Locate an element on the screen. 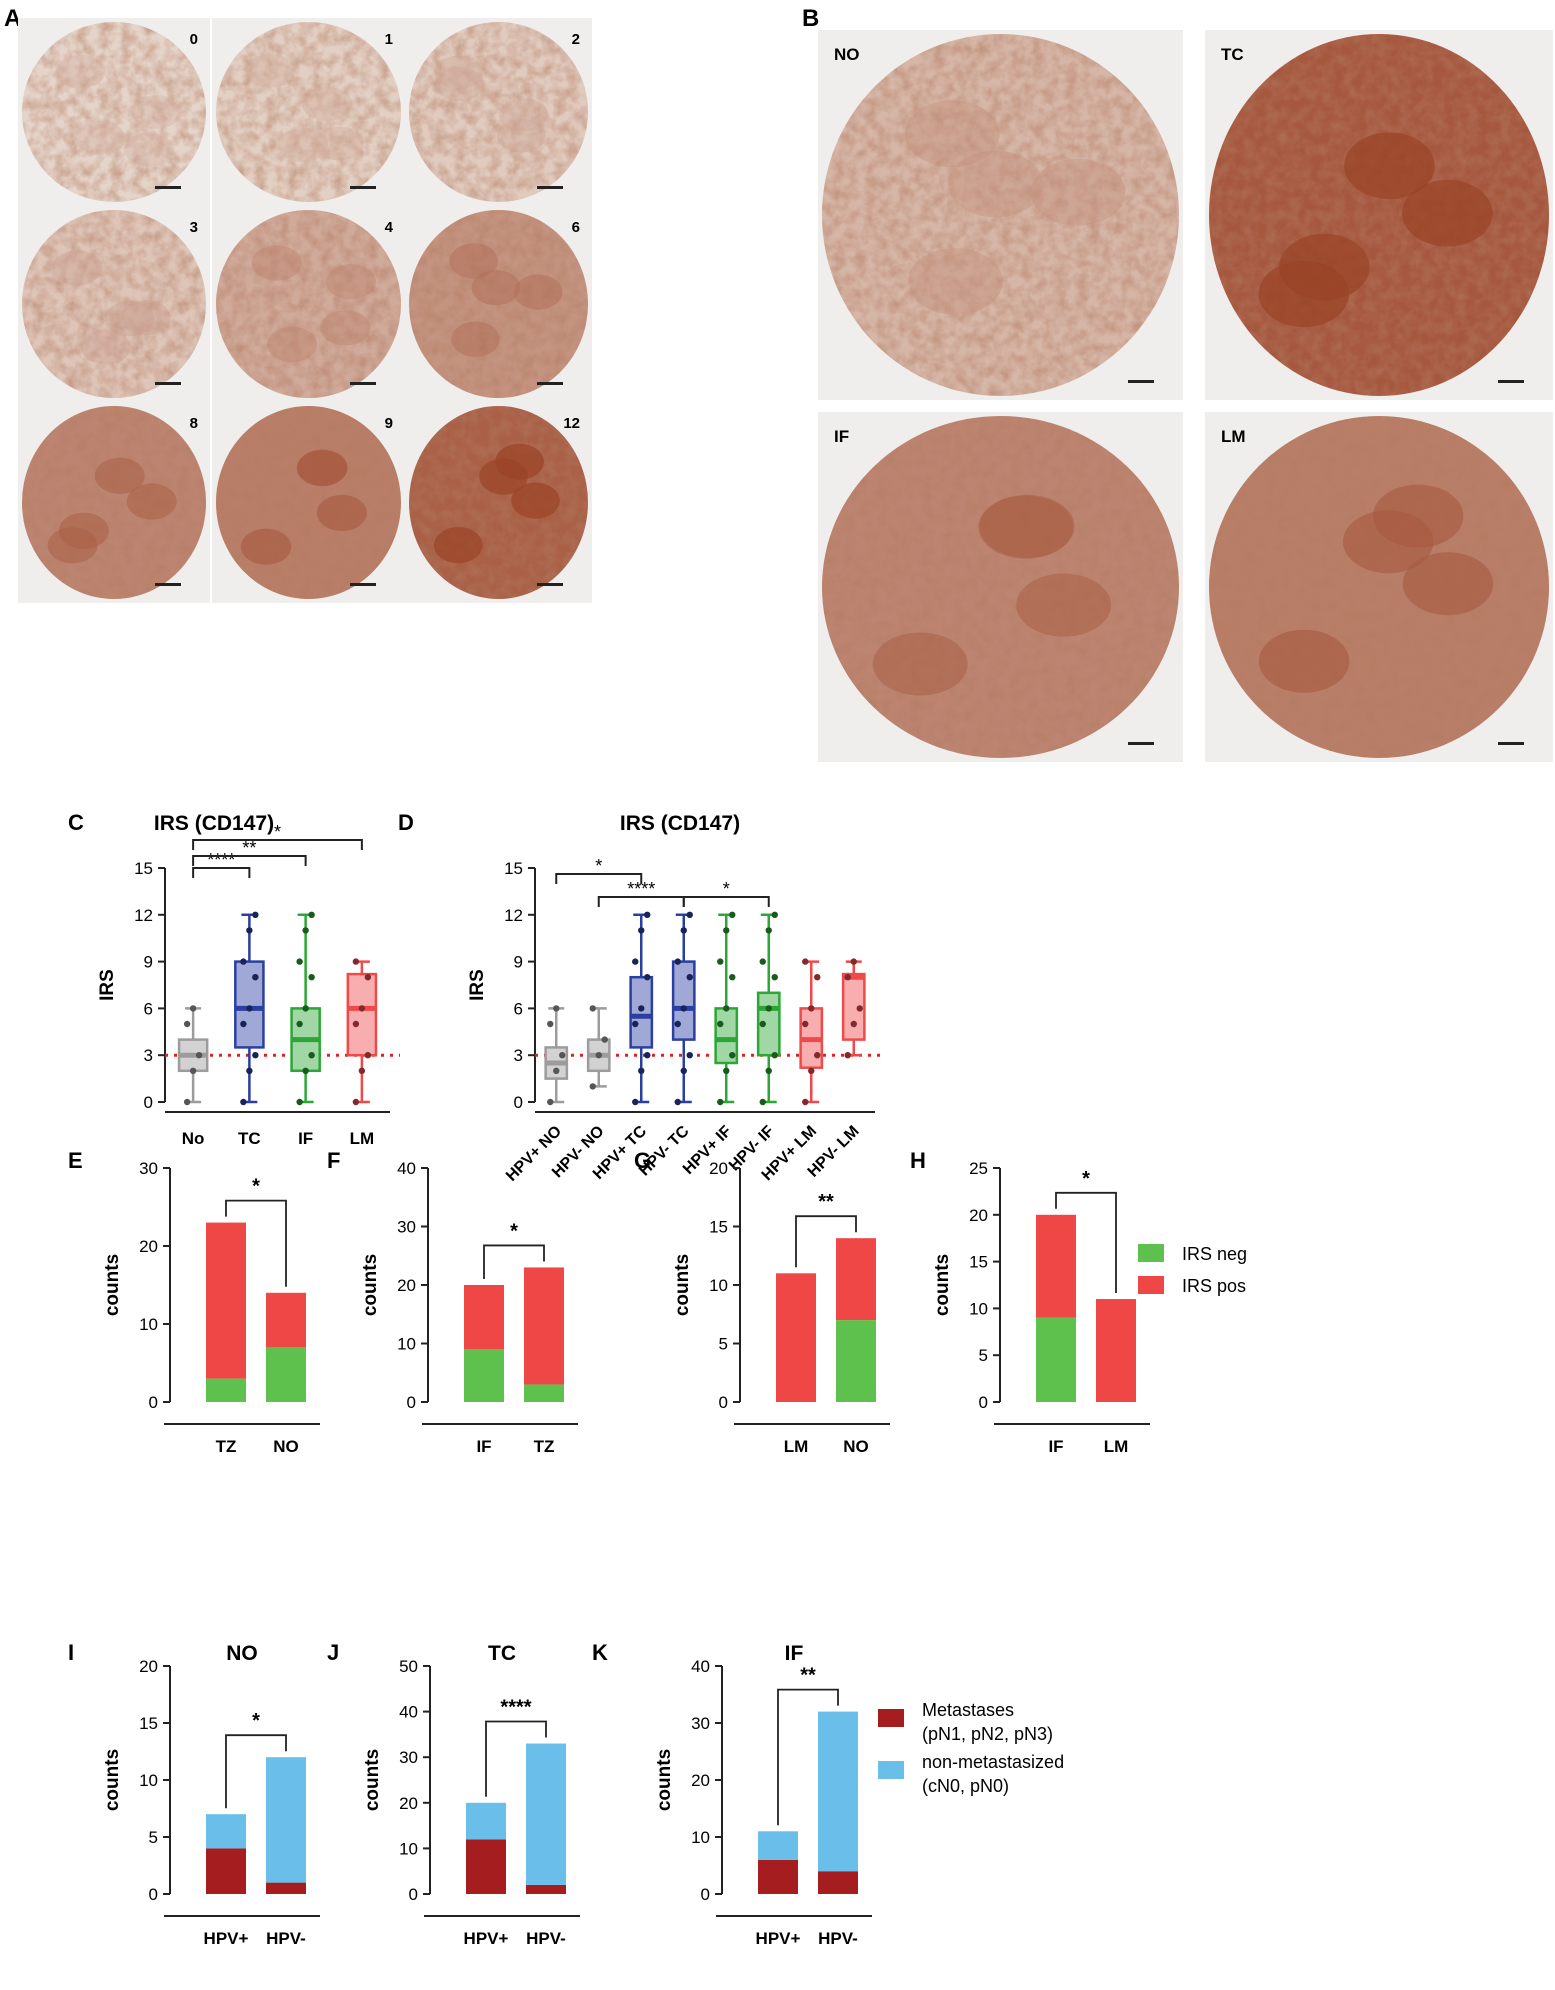 This screenshot has width=1555, height=1990. tile-region-label: TC is located at coordinates (1232, 54).